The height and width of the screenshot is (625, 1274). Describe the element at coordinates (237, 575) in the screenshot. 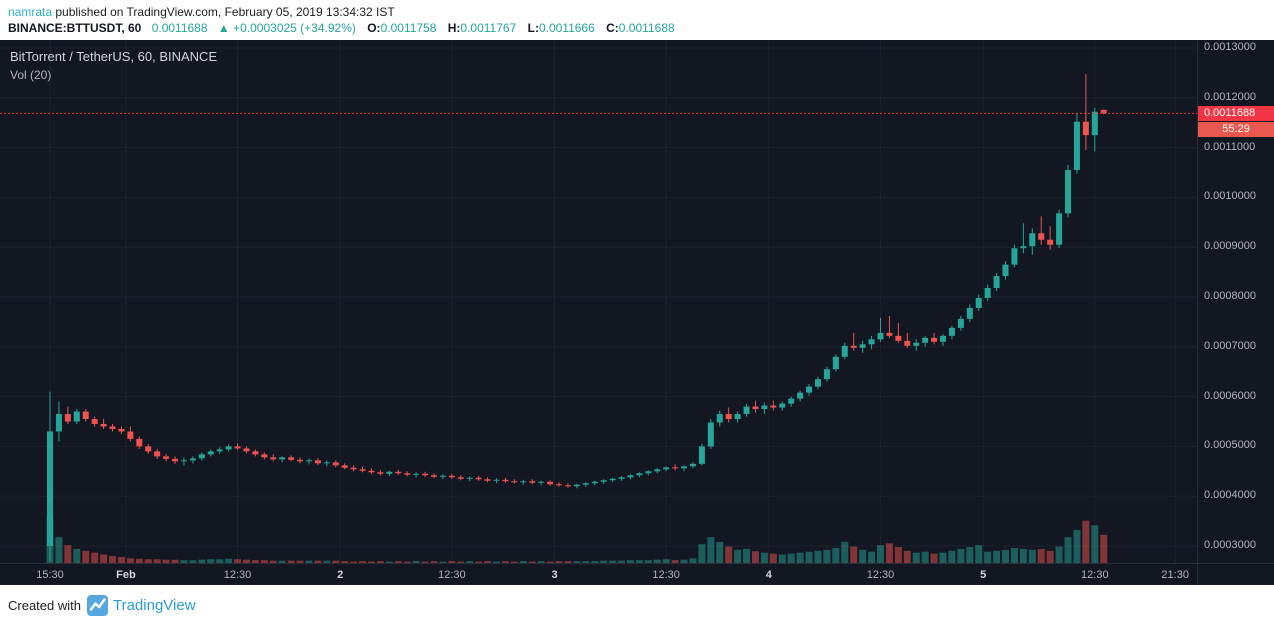

I see `time-tick-label: 12:30` at that location.